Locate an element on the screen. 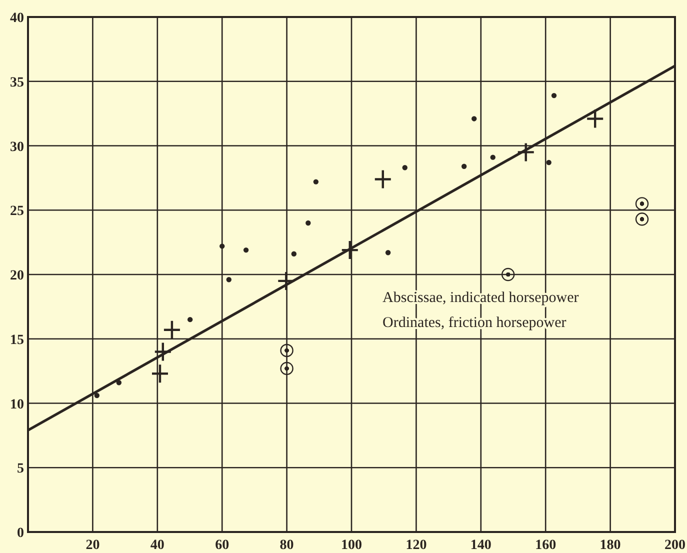  x-tick-label: 140 is located at coordinates (481, 545).